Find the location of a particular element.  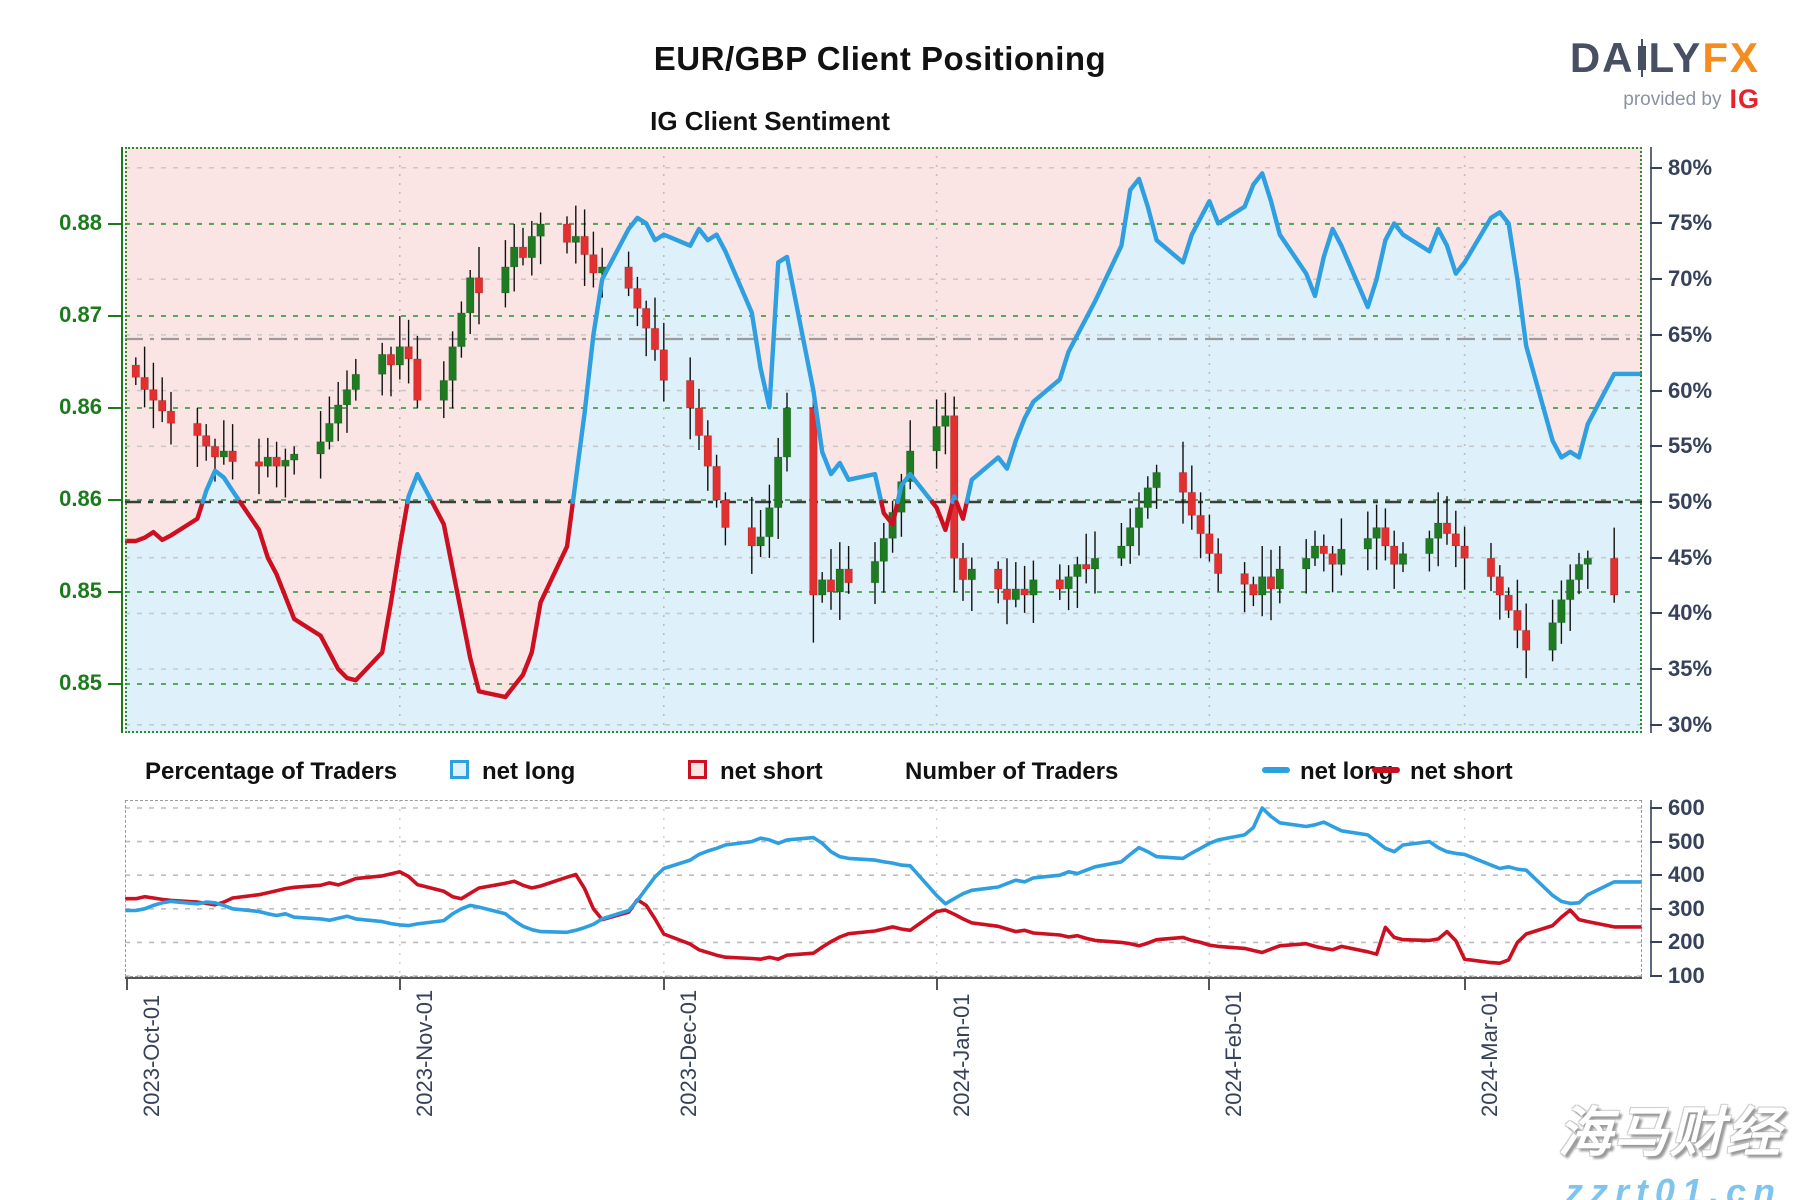

candlestick-icon is located at coordinates (1641, 58).